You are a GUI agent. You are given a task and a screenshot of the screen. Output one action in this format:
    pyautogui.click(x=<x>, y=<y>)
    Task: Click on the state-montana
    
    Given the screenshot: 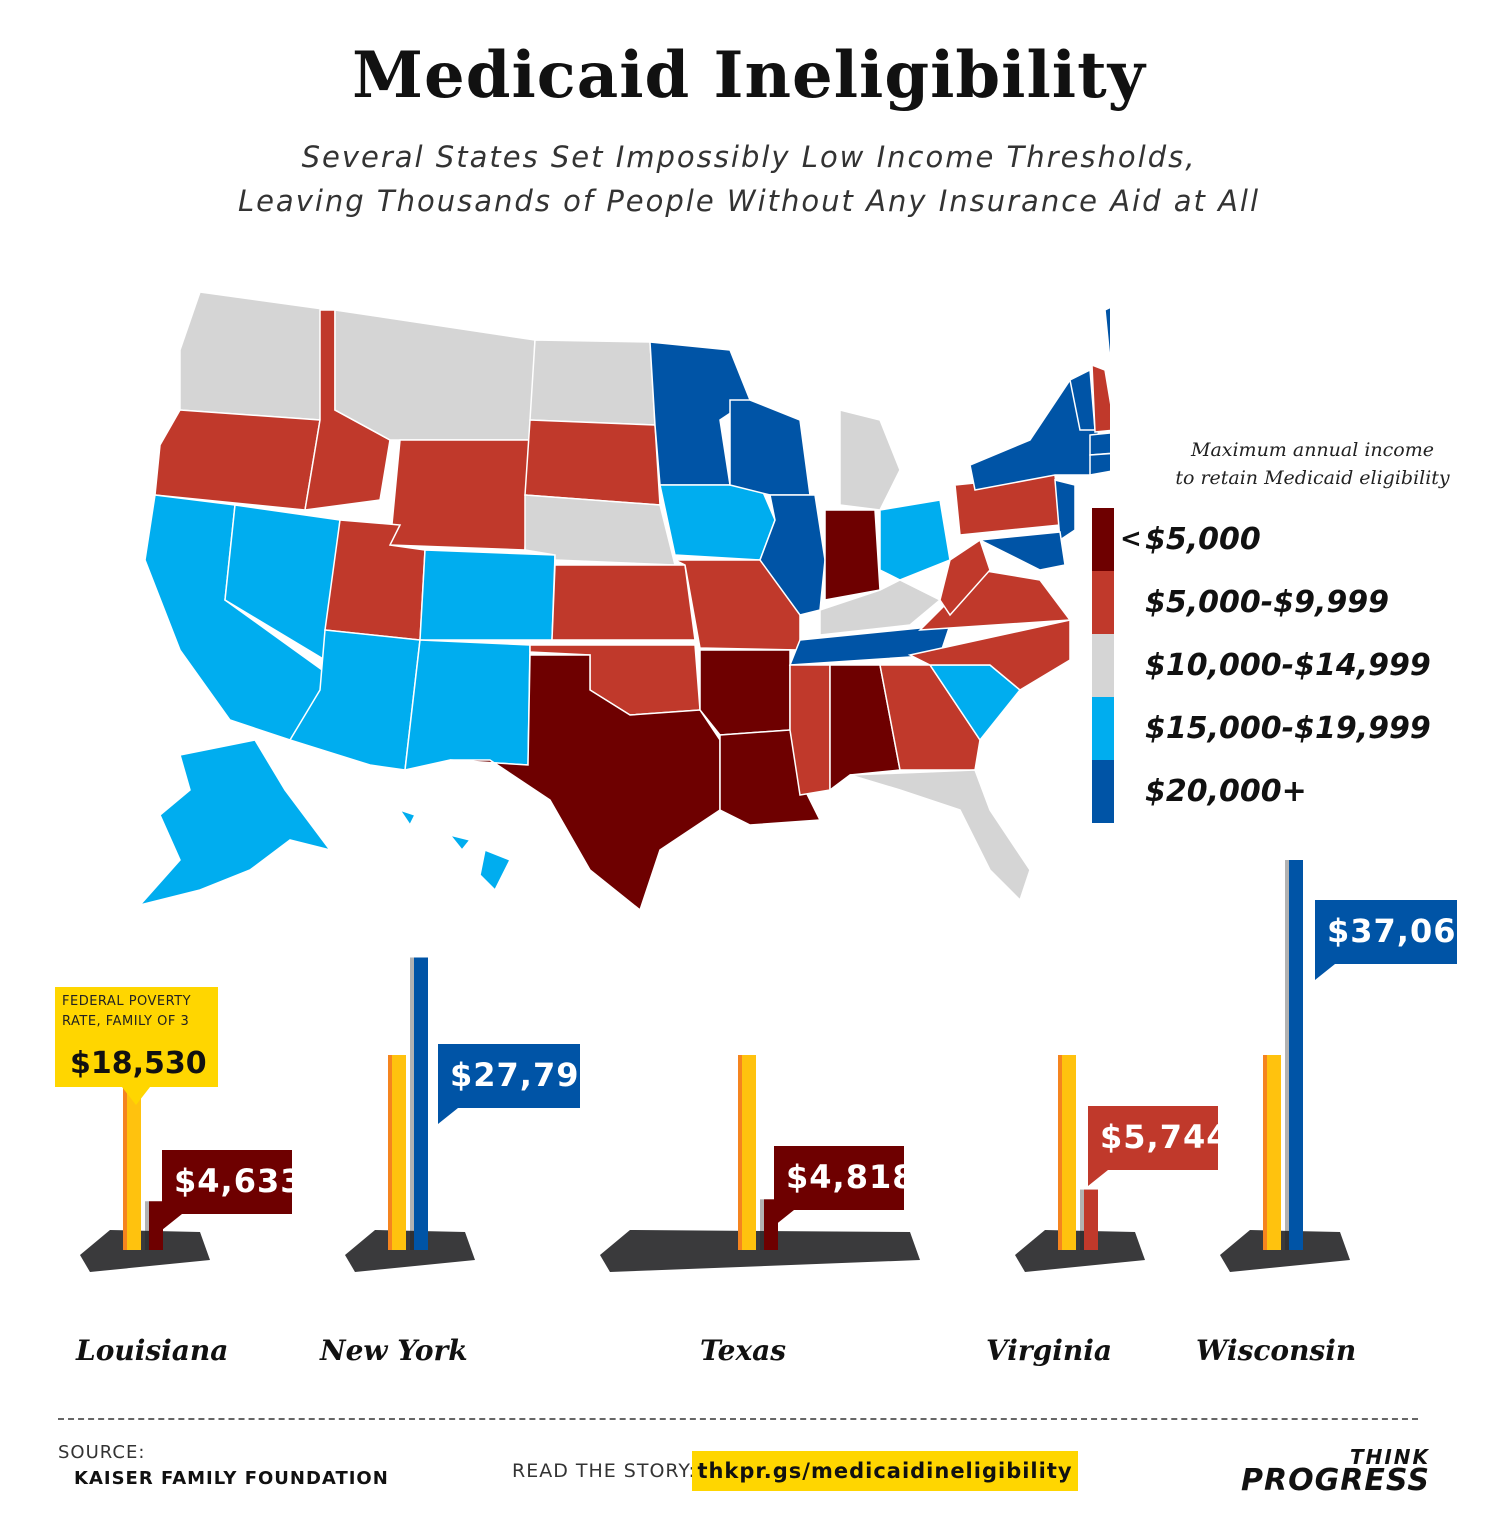 What is the action you would take?
    pyautogui.click(x=435, y=375)
    